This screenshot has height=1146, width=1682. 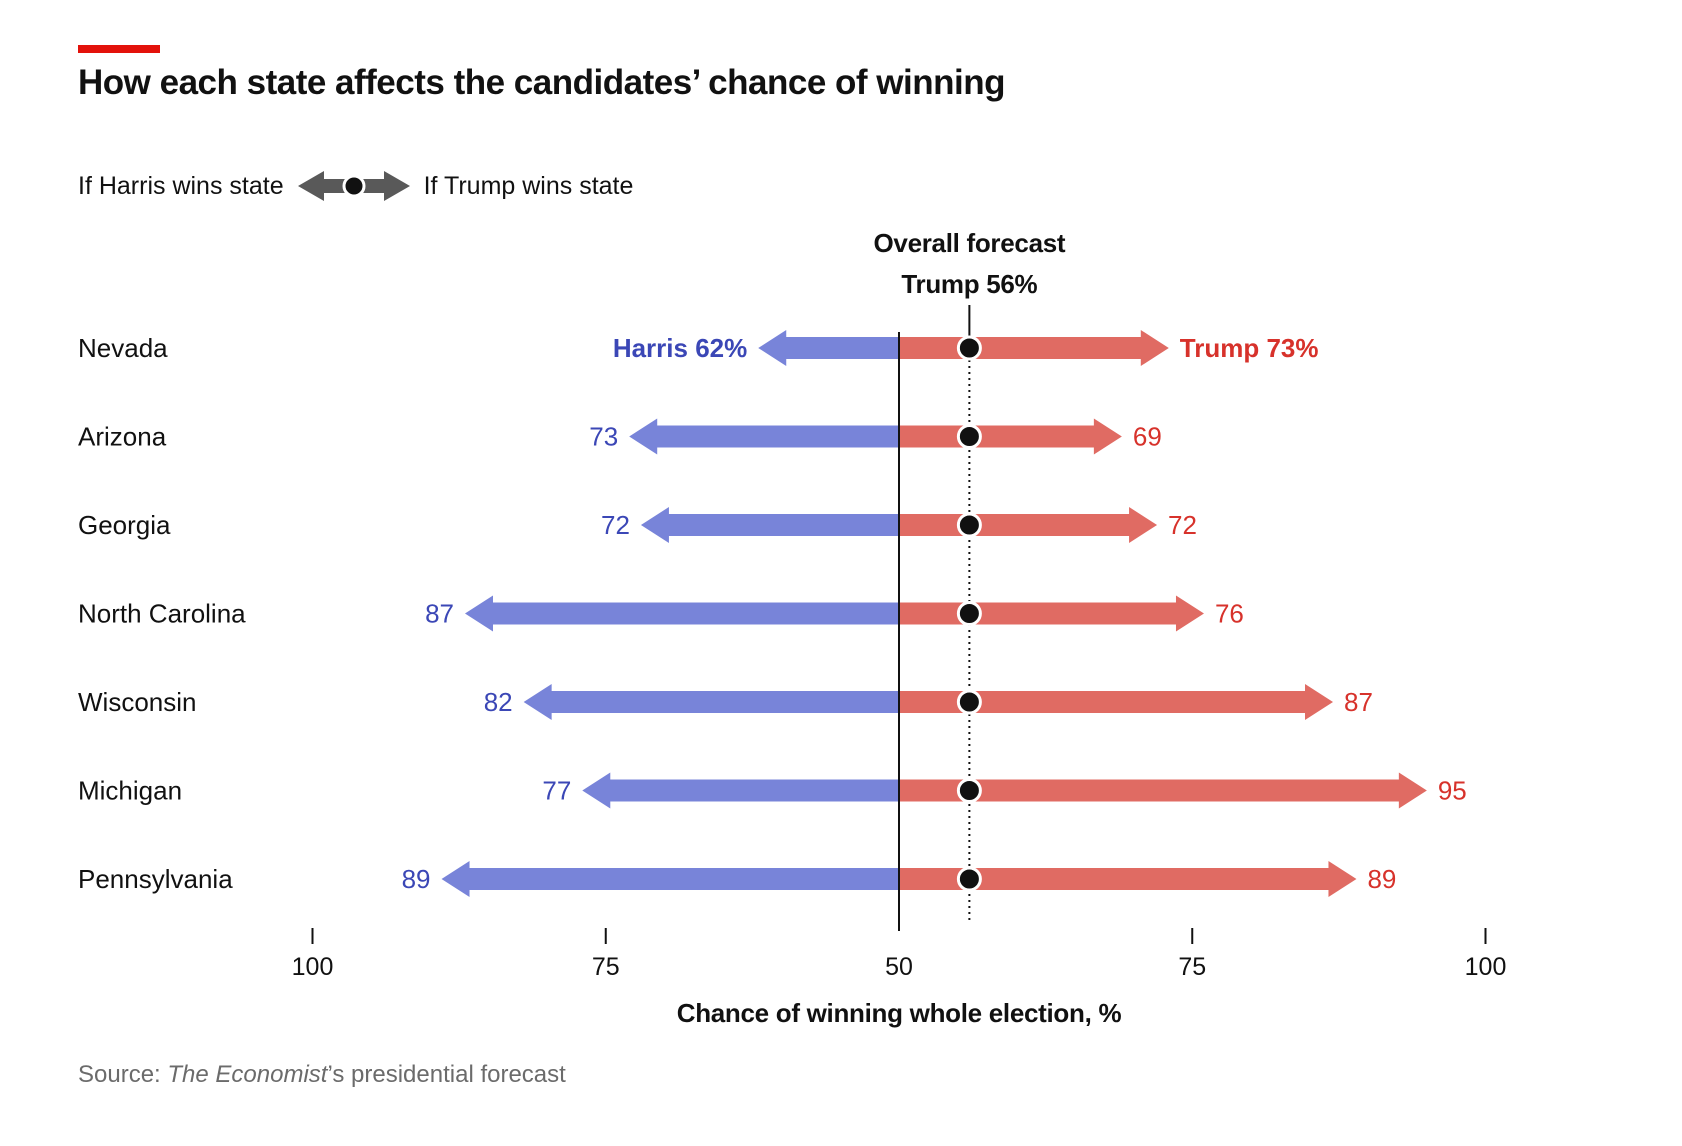 What do you see at coordinates (1147, 437) in the screenshot?
I see `trump-value-label: 69` at bounding box center [1147, 437].